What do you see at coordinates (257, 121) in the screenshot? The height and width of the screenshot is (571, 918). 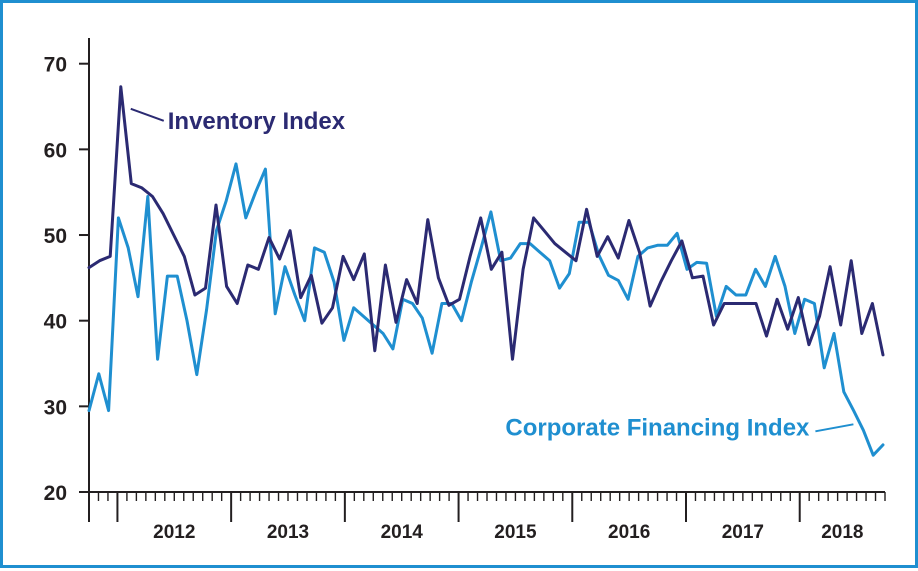 I see `inventory-index-label: Inventory Index` at bounding box center [257, 121].